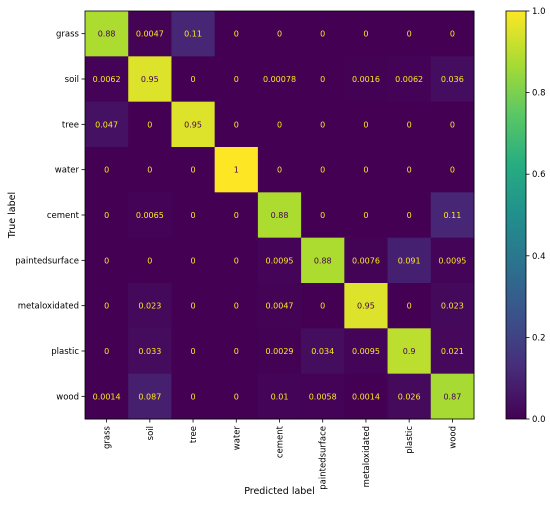 Image resolution: width=550 pixels, height=508 pixels. I want to click on cell-value-label: 0.00078, so click(279, 79).